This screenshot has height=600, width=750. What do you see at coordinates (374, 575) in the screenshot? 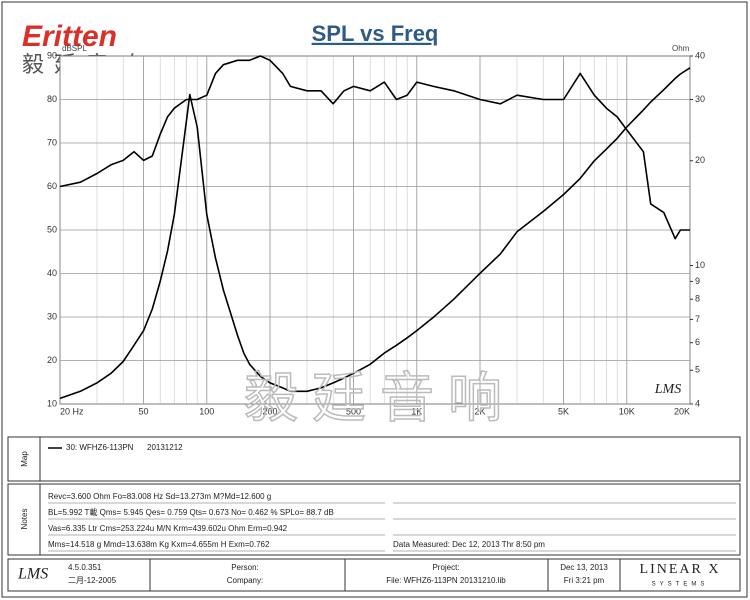
I see `footer` at bounding box center [374, 575].